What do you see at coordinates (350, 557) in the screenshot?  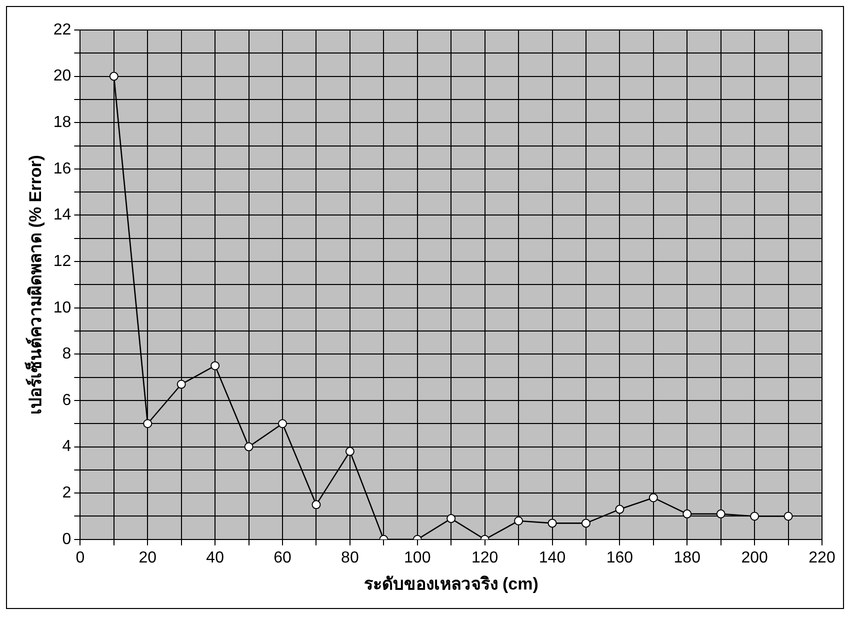 I see `x-tick-label: 80` at bounding box center [350, 557].